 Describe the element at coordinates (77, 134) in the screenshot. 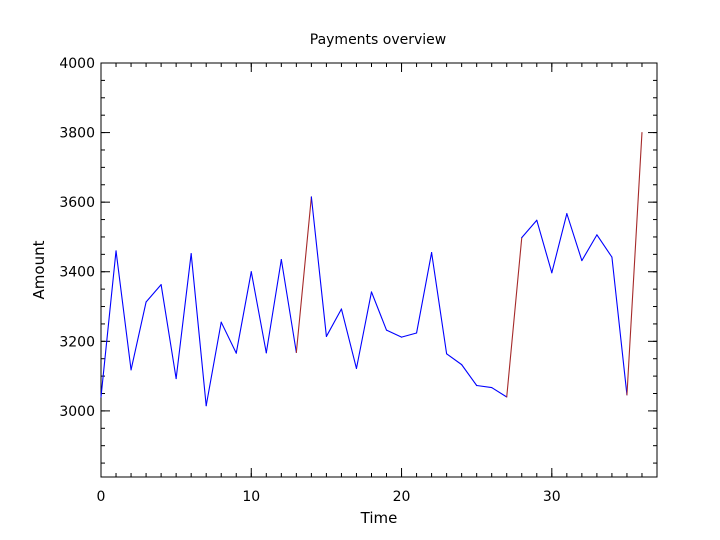

I see `y-tick-label: 3800` at that location.